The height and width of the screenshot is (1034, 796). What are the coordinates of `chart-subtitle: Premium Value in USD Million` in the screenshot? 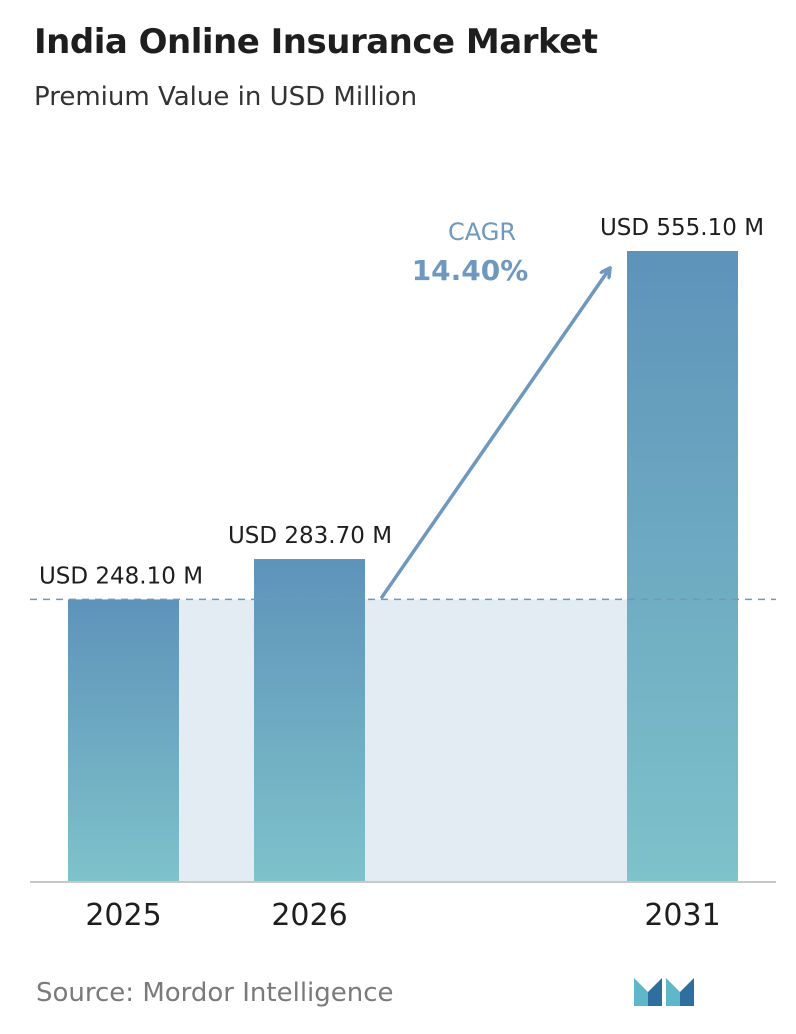 It's located at (226, 97).